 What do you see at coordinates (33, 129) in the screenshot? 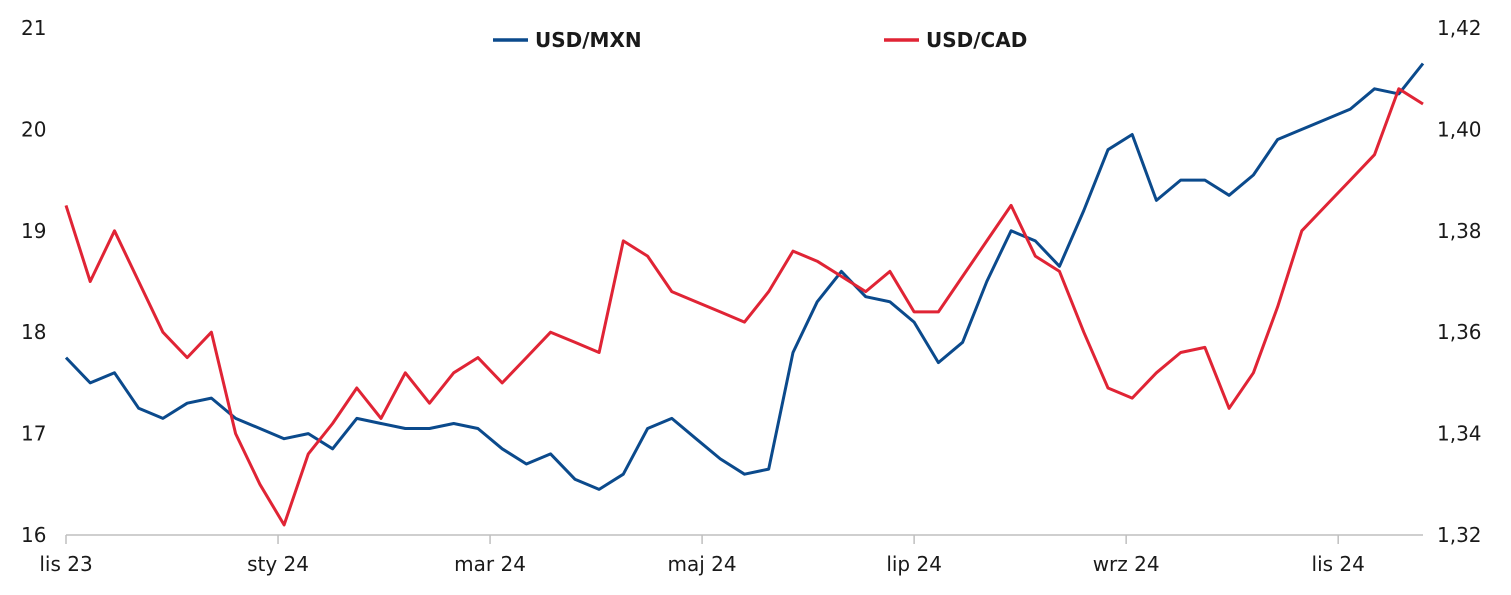
I see `y-left-tick-label: 20` at bounding box center [33, 129].